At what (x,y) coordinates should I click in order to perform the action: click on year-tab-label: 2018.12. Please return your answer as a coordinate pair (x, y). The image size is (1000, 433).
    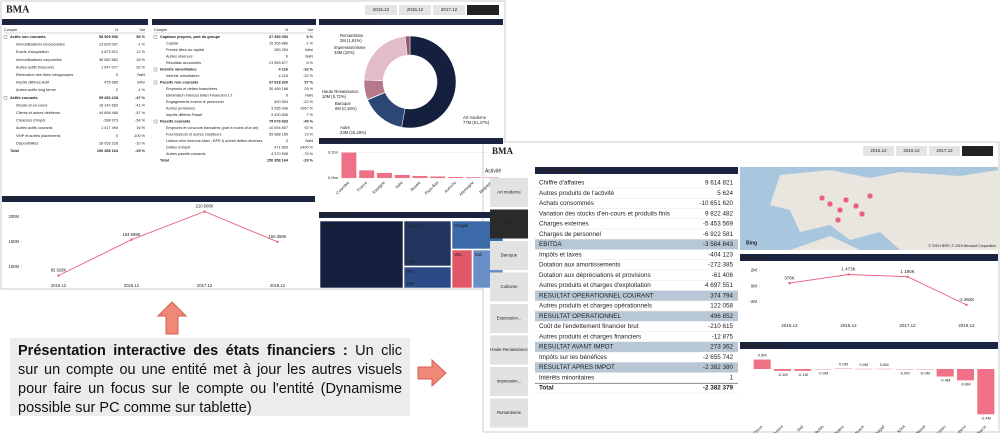
    Looking at the image, I should click on (483, 9).